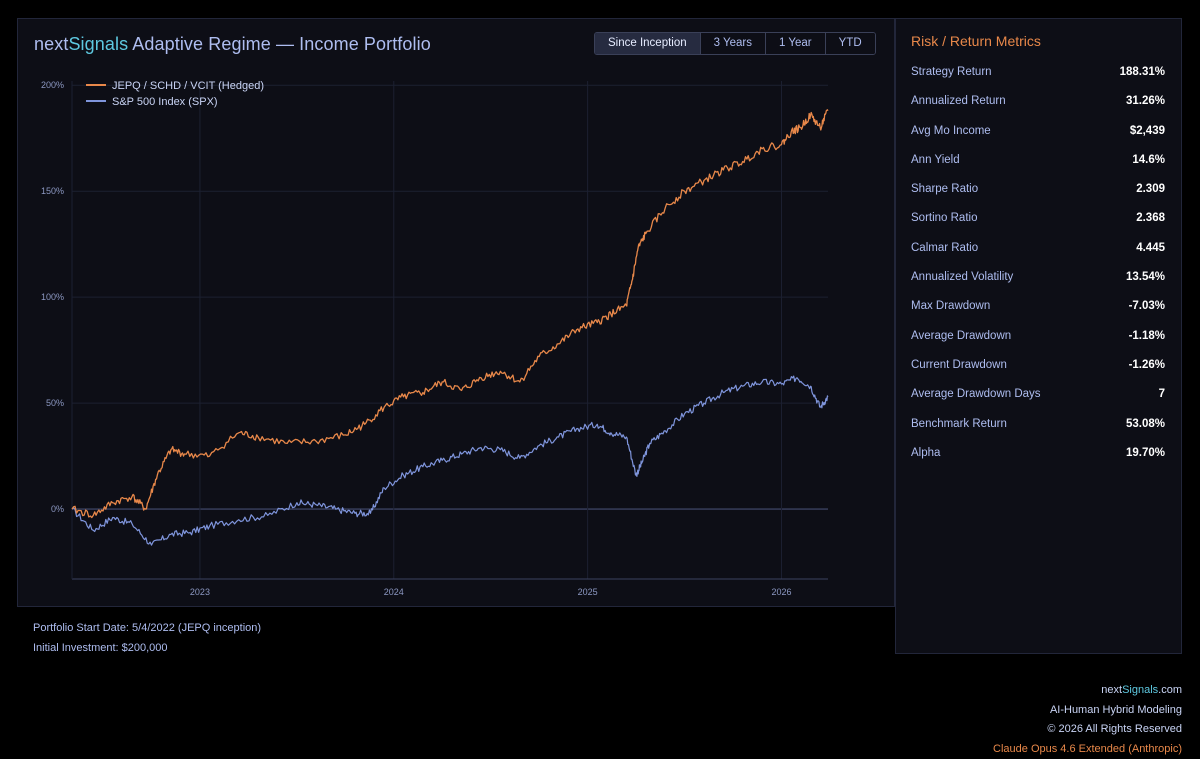 This screenshot has height=759, width=1200. What do you see at coordinates (1150, 218) in the screenshot?
I see `metric-value: 2.368` at bounding box center [1150, 218].